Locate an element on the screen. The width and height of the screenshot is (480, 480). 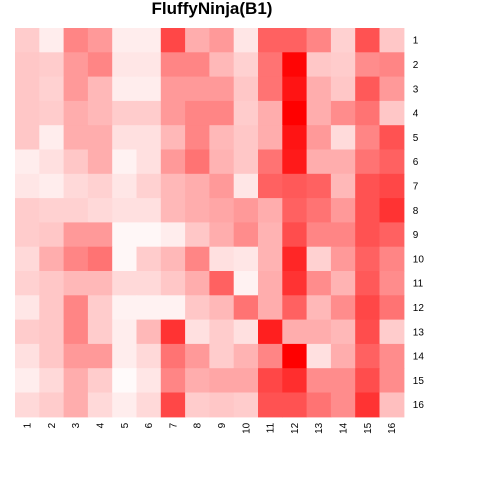
heatmap-cell-r13-c10 is located at coordinates (246, 332).